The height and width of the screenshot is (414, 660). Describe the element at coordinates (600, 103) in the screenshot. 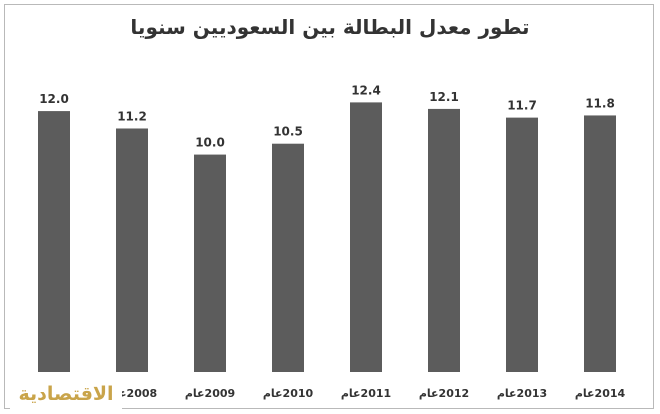

I see `bar-value-label: 11.8` at that location.